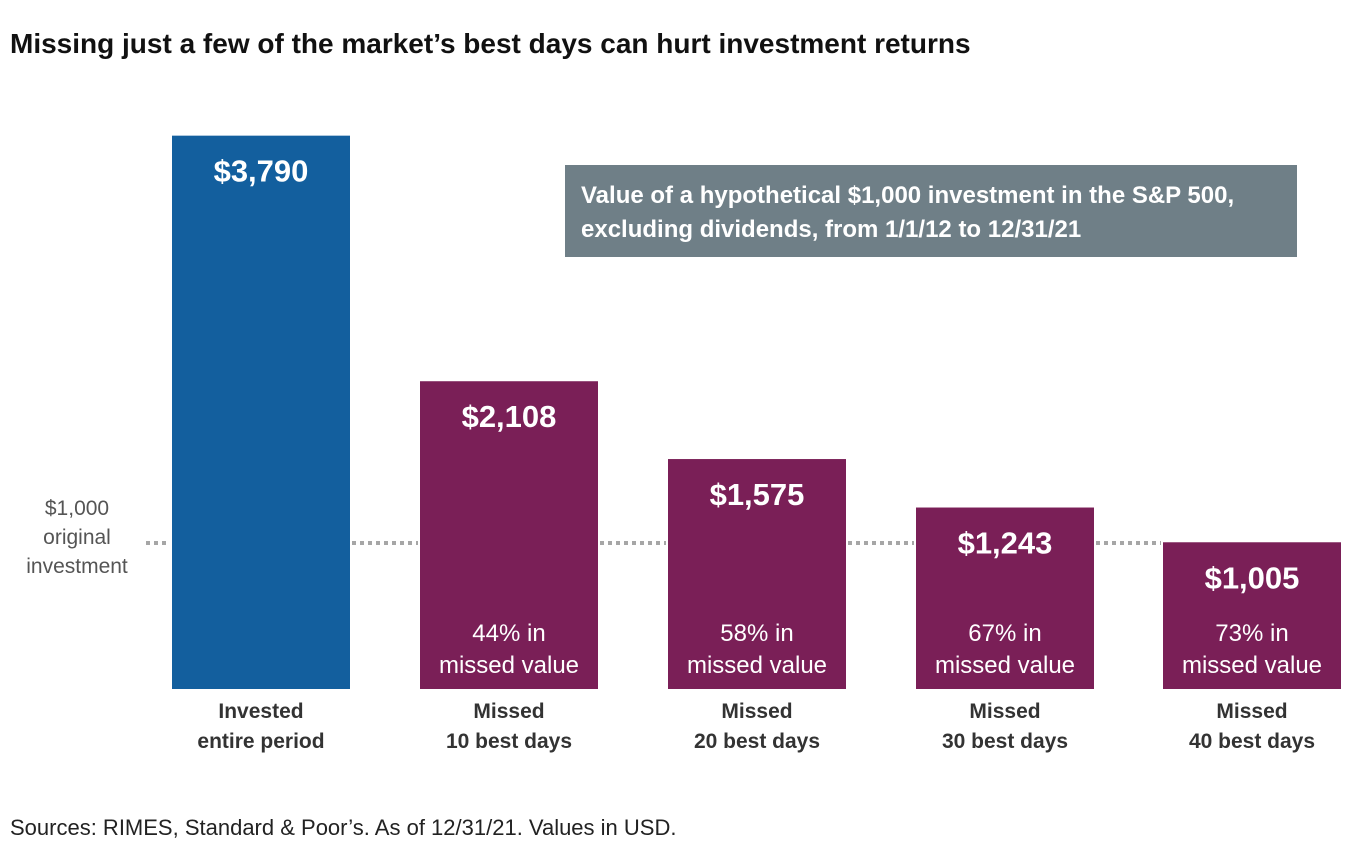 The height and width of the screenshot is (850, 1356). Describe the element at coordinates (77, 508) in the screenshot. I see `baseline-label-line-1: $1,000` at that location.